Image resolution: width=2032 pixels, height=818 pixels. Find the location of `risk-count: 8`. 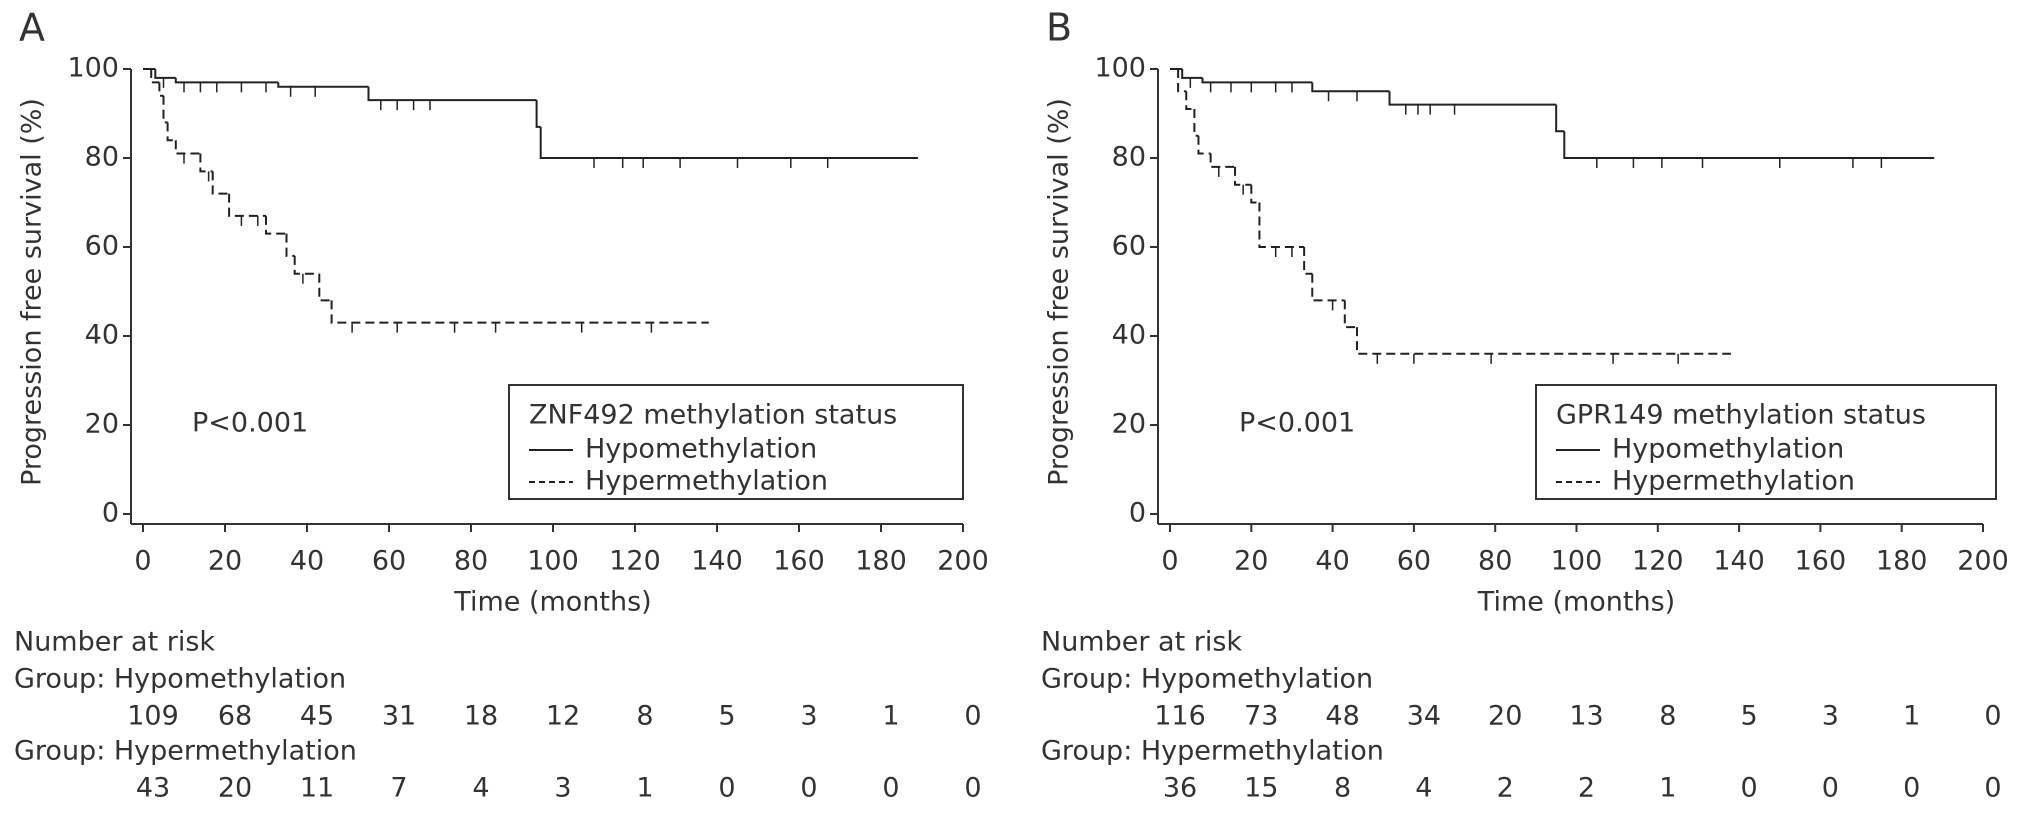

risk-count: 8 is located at coordinates (1667, 716).